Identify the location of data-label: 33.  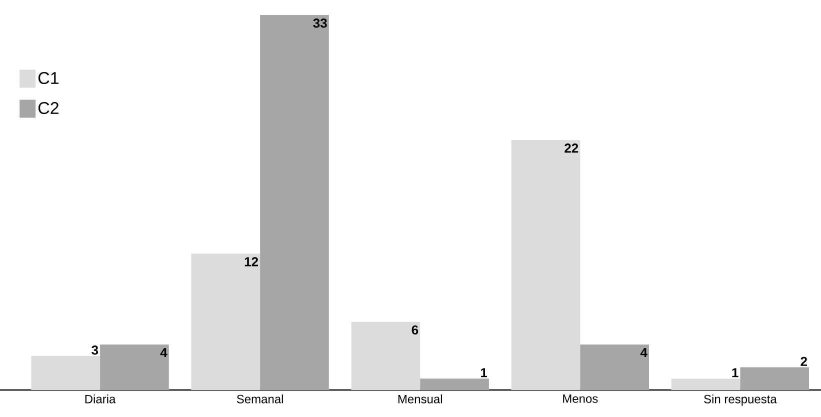
(320, 23).